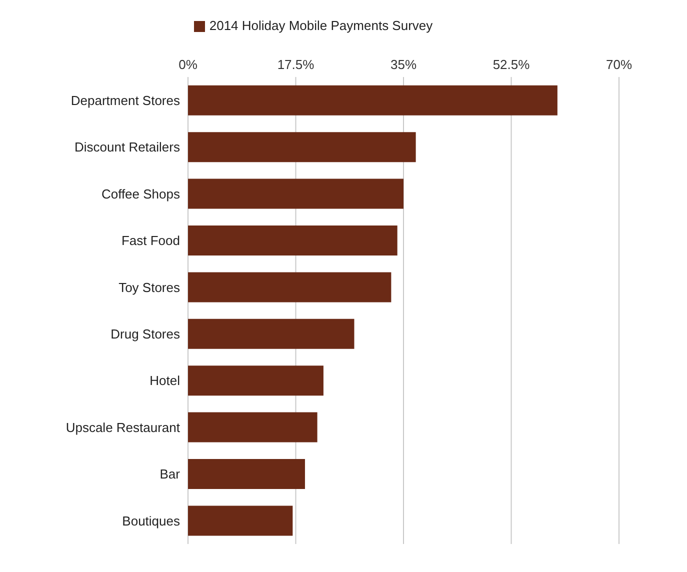 This screenshot has height=572, width=687. What do you see at coordinates (403, 64) in the screenshot?
I see `x-tick-label: 35%` at bounding box center [403, 64].